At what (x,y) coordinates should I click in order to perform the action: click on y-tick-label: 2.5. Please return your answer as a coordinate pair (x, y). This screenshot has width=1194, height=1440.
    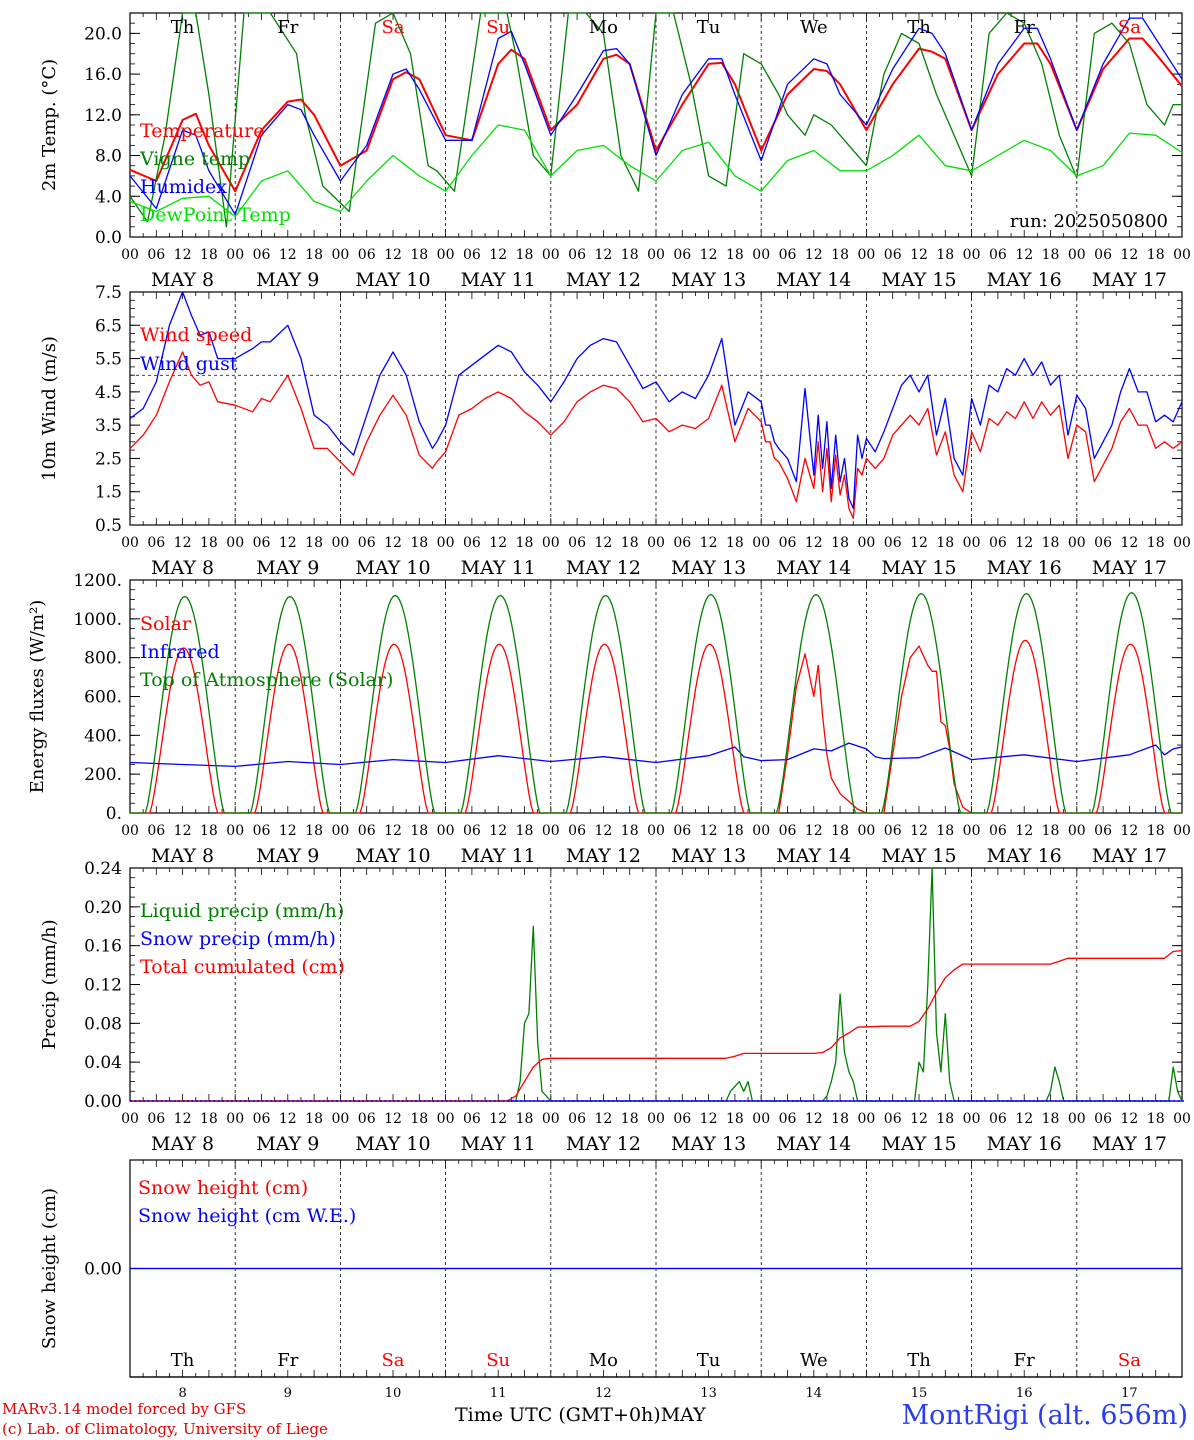
    Looking at the image, I should click on (108, 459).